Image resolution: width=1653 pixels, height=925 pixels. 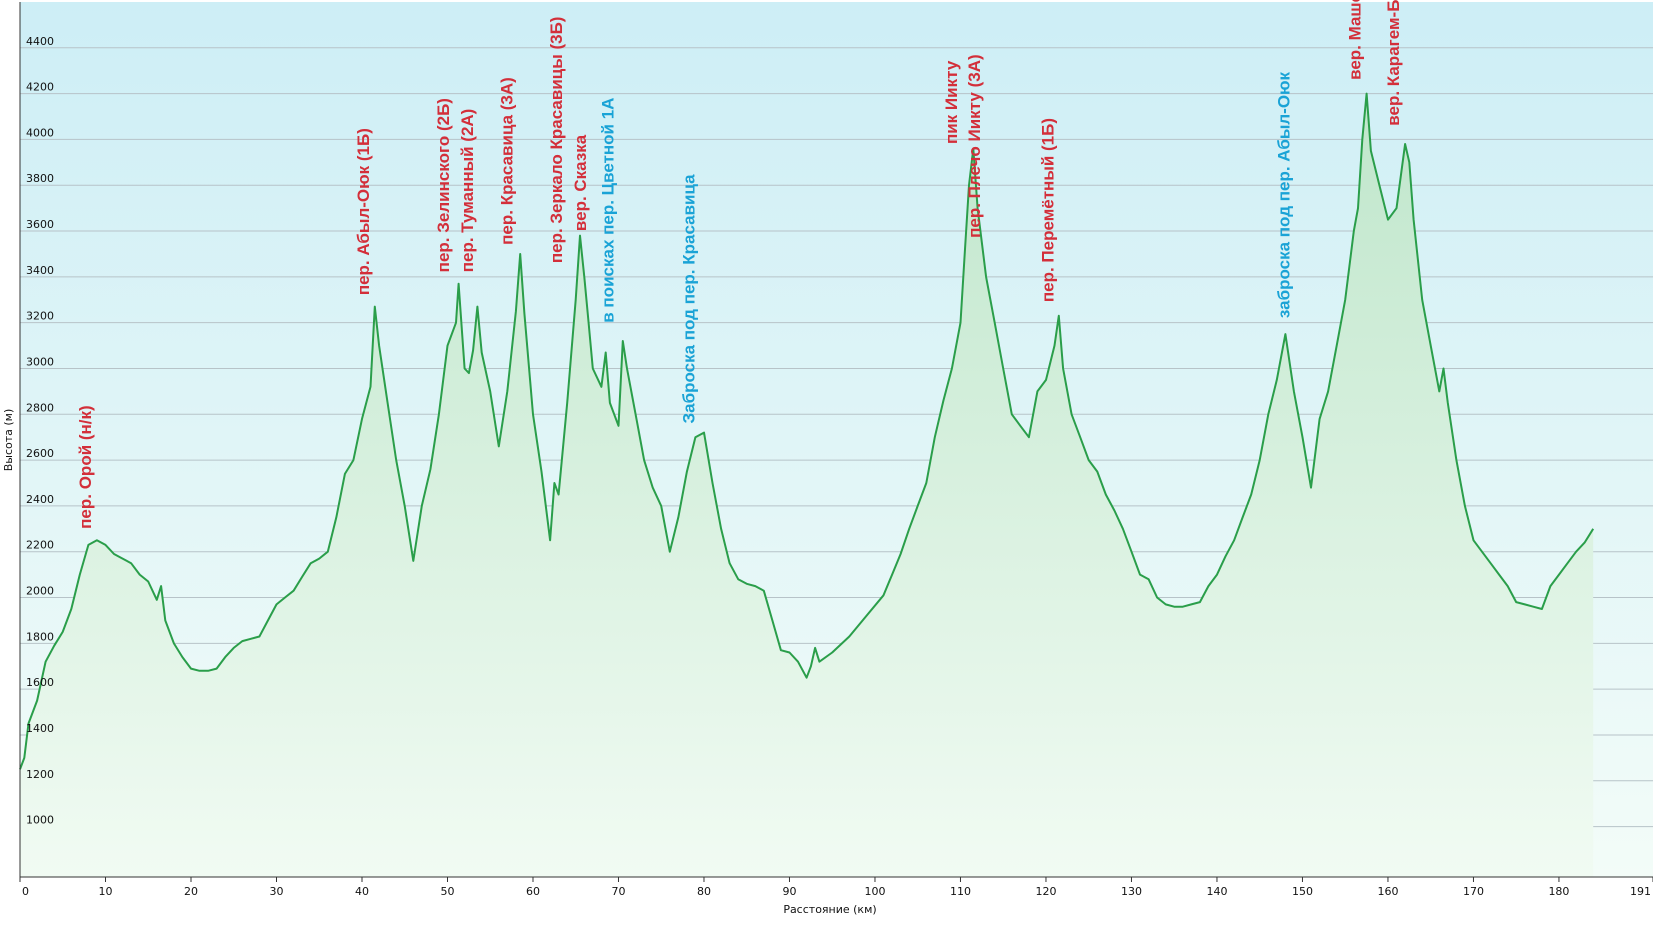 What do you see at coordinates (40, 453) in the screenshot?
I see `y-tick-label: 2600` at bounding box center [40, 453].